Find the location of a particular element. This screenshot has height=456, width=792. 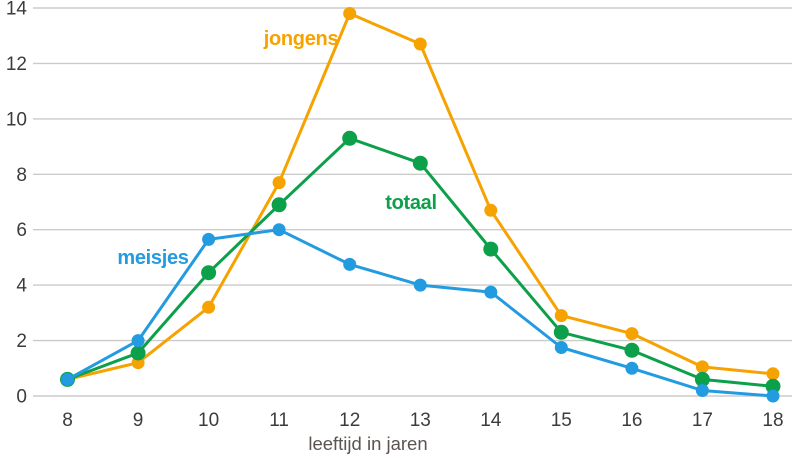

y-tick-label-12: 12 is located at coordinates (16, 64).